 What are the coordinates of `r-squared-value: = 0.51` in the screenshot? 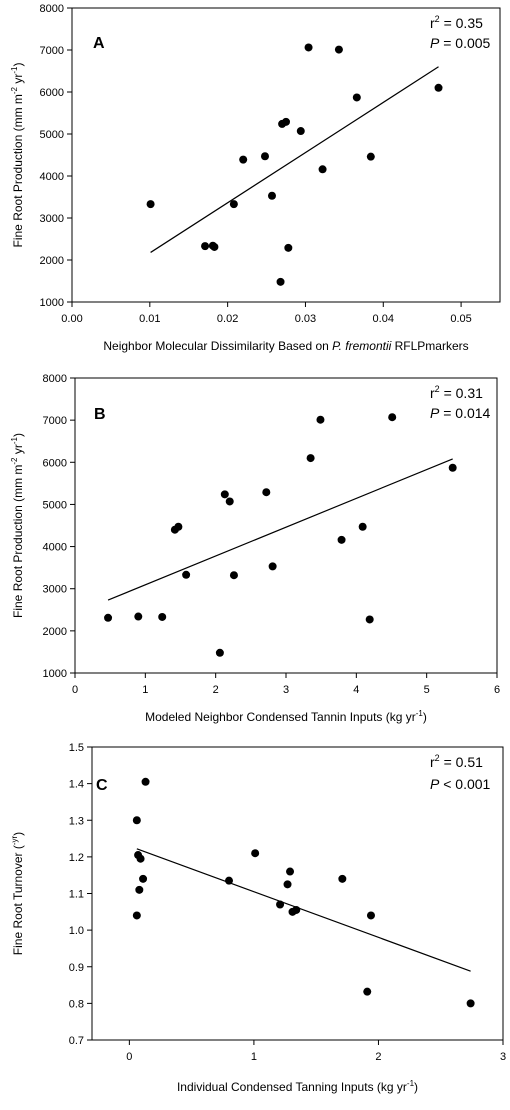 It's located at (461, 762).